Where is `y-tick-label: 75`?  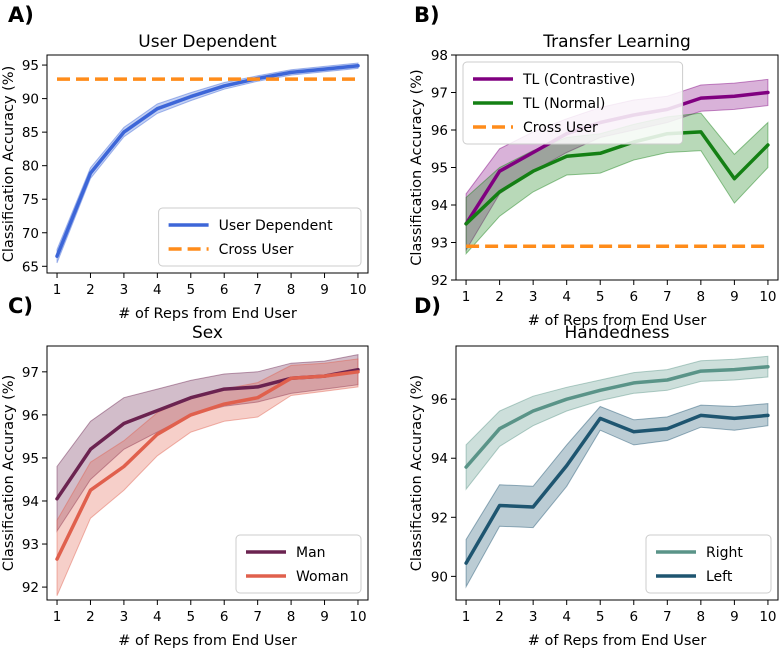
y-tick-label: 75 is located at coordinates (30, 200).